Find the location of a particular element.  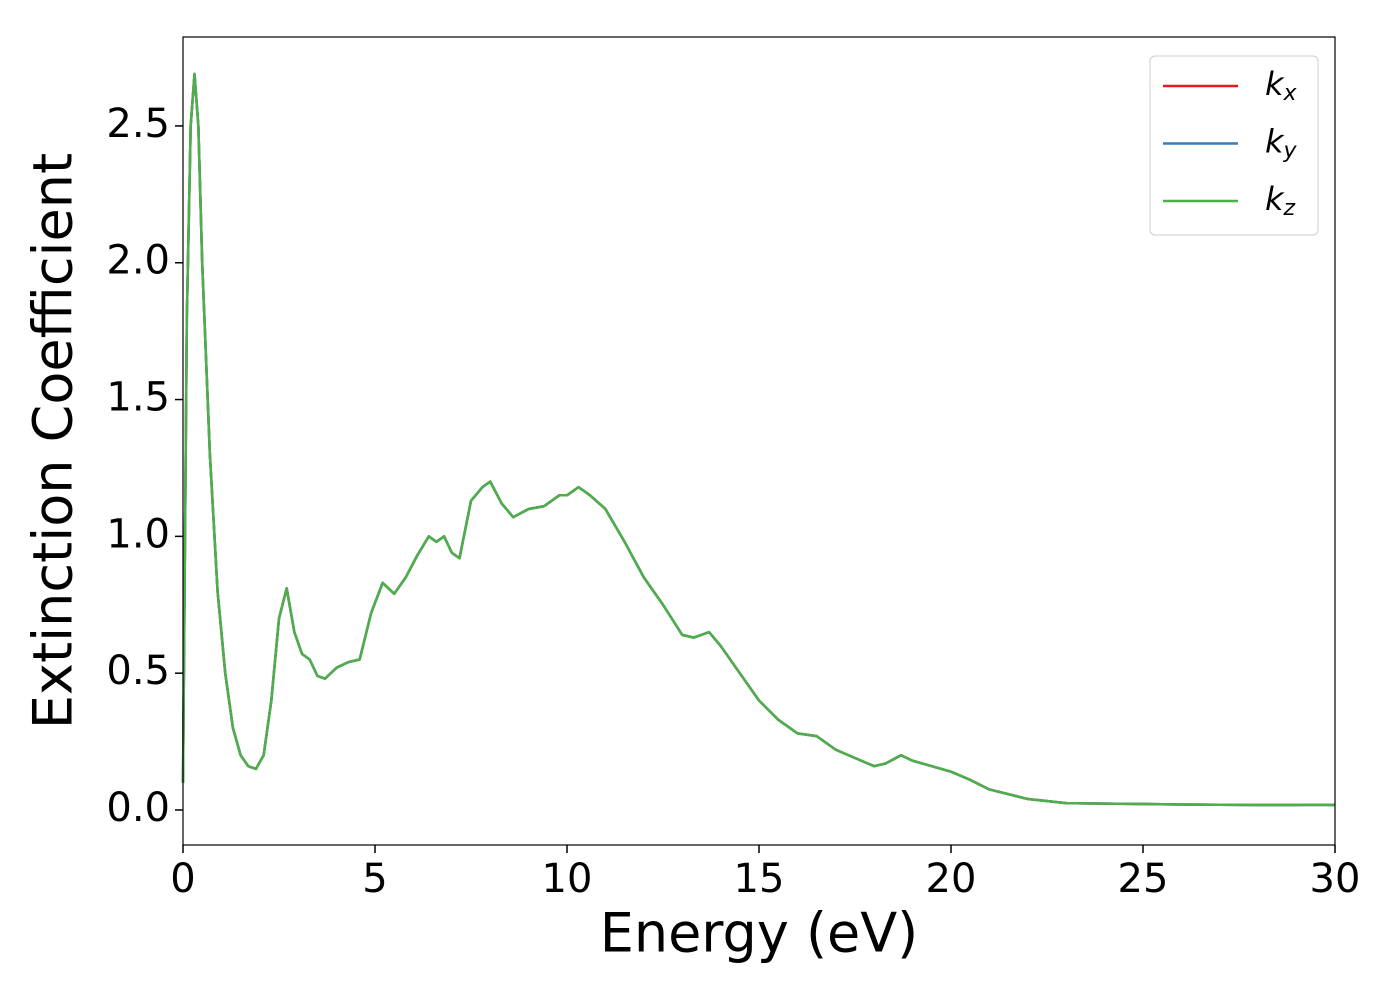

y-tick-label: 0.5 is located at coordinates (138, 671).